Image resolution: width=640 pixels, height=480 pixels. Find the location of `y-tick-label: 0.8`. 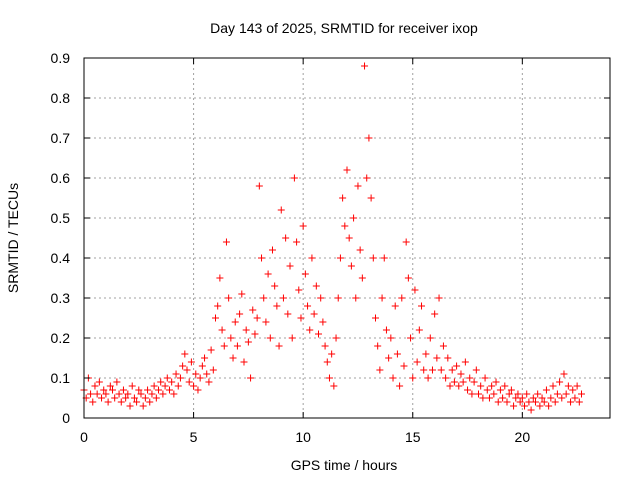

y-tick-label: 0.8 is located at coordinates (61, 98).